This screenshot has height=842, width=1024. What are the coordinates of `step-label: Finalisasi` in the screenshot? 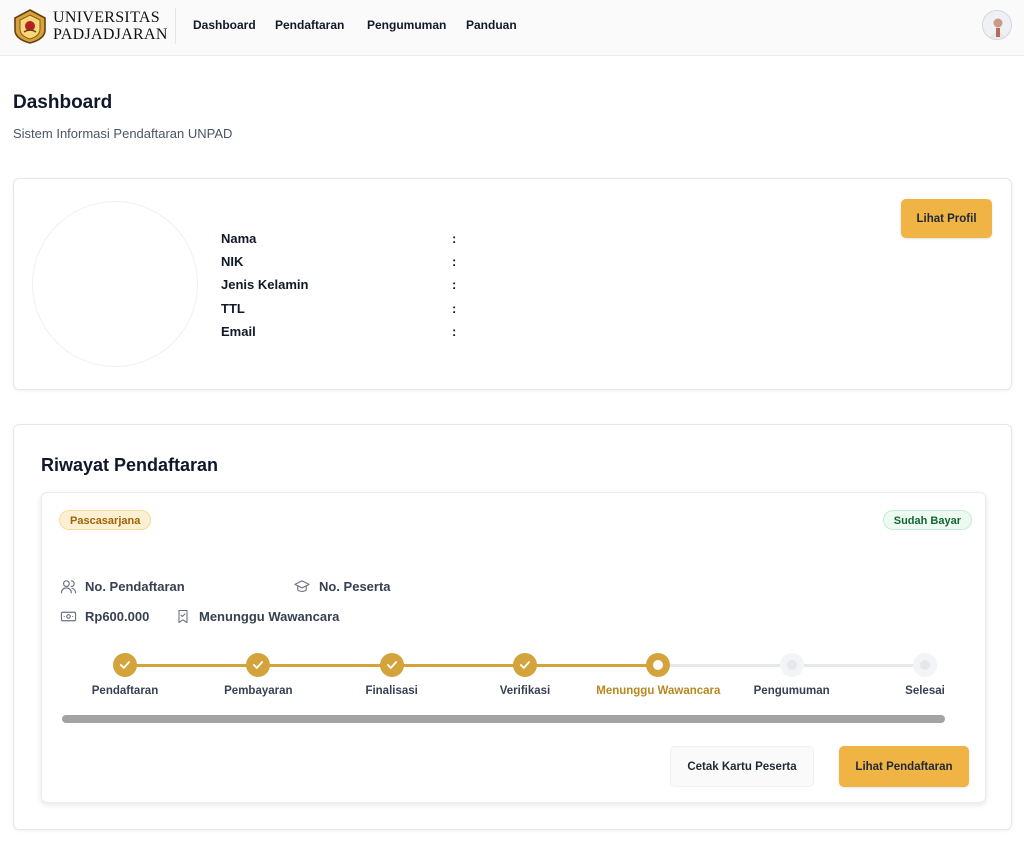 It's located at (391, 691).